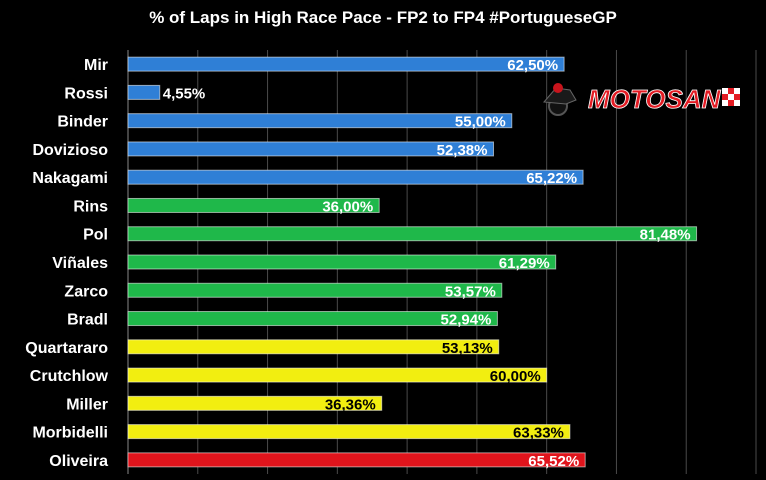 The height and width of the screenshot is (480, 766). Describe the element at coordinates (70, 433) in the screenshot. I see `category-label: Morbidelli` at that location.